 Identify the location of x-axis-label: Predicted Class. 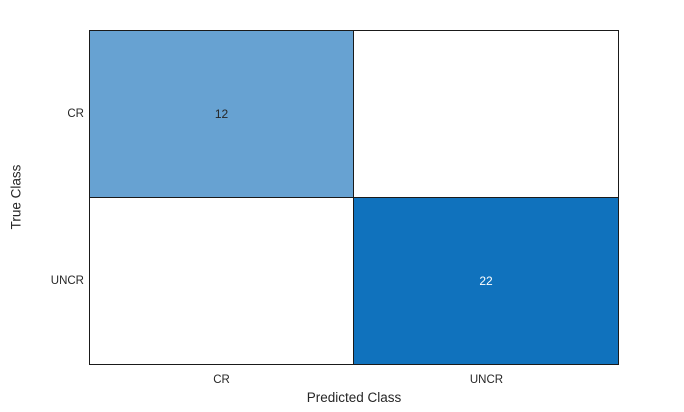
(354, 397).